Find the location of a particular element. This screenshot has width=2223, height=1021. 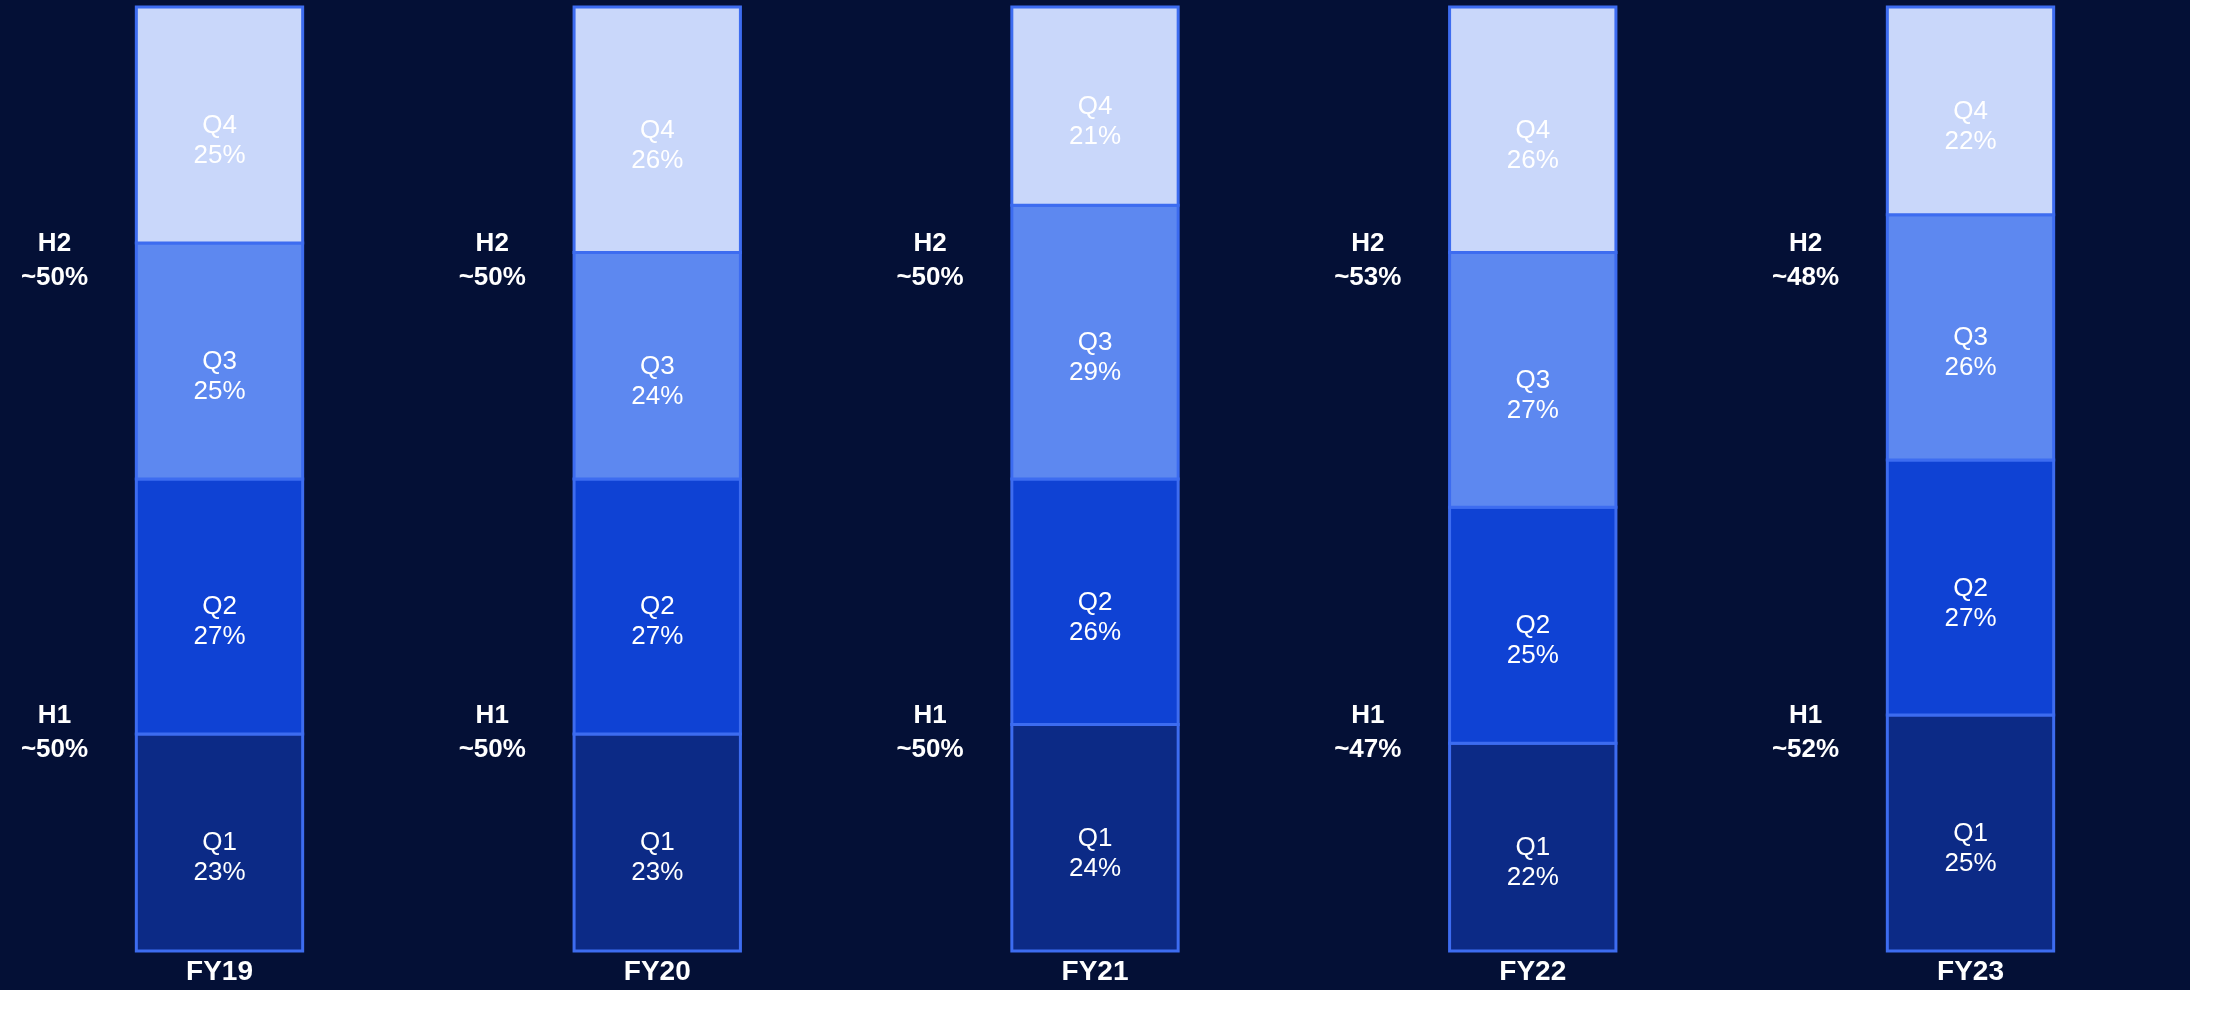

data-label: 22% is located at coordinates (1532, 876).